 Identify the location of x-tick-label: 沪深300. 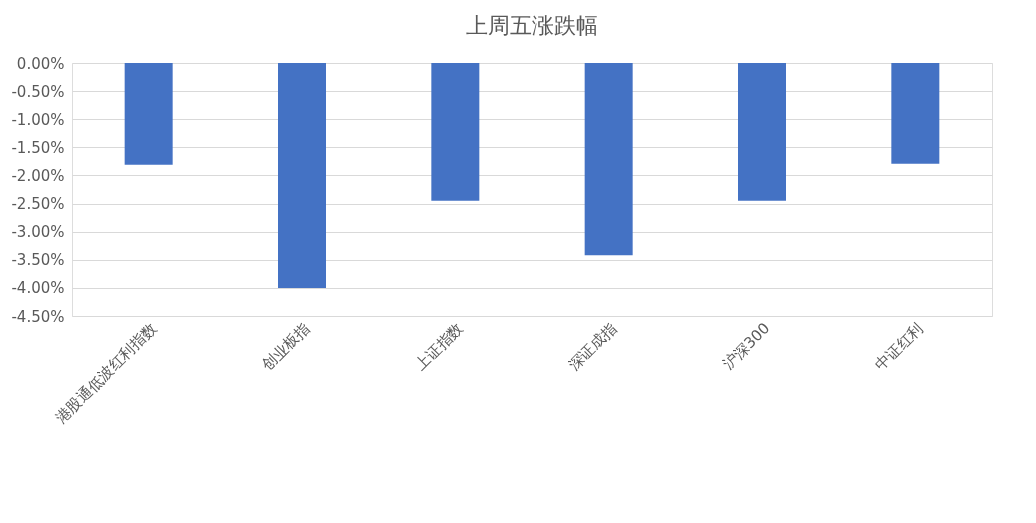
(746, 346).